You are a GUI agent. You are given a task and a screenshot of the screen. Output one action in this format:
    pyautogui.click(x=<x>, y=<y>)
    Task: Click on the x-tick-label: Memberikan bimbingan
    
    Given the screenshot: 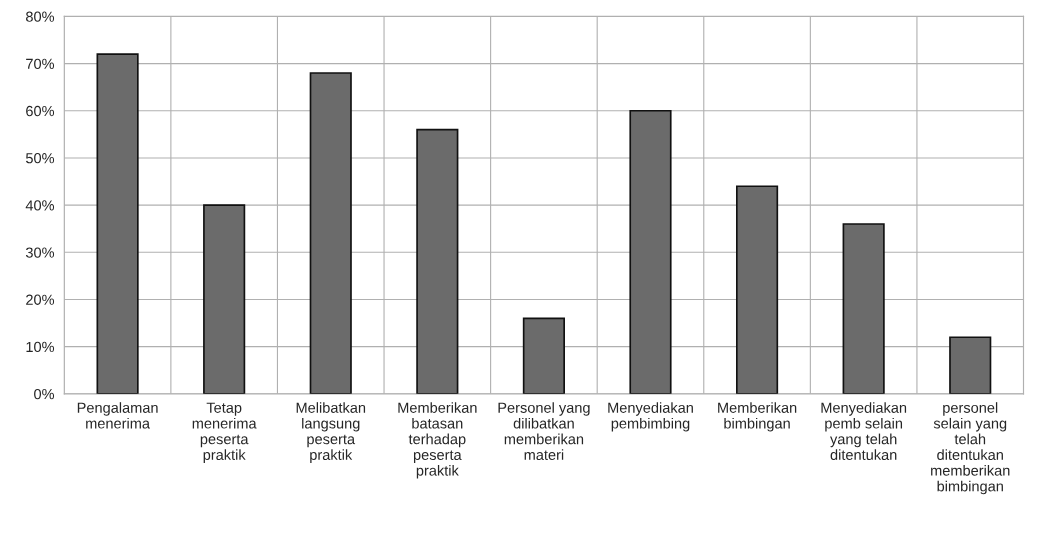 What is the action you would take?
    pyautogui.click(x=757, y=417)
    